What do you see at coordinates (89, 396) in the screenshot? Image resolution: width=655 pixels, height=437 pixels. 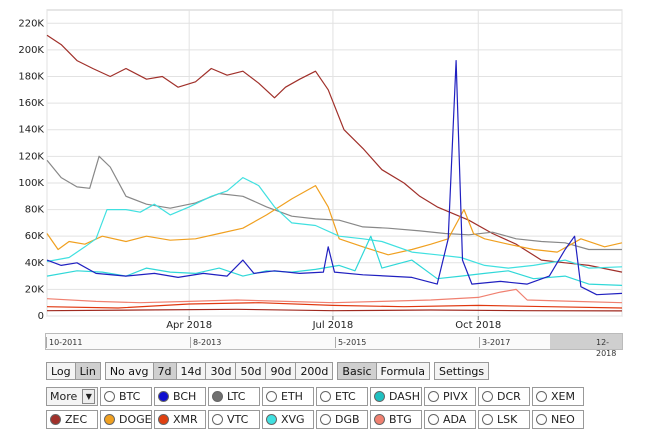 I see `chevron-down-icon: ▼` at bounding box center [89, 396].